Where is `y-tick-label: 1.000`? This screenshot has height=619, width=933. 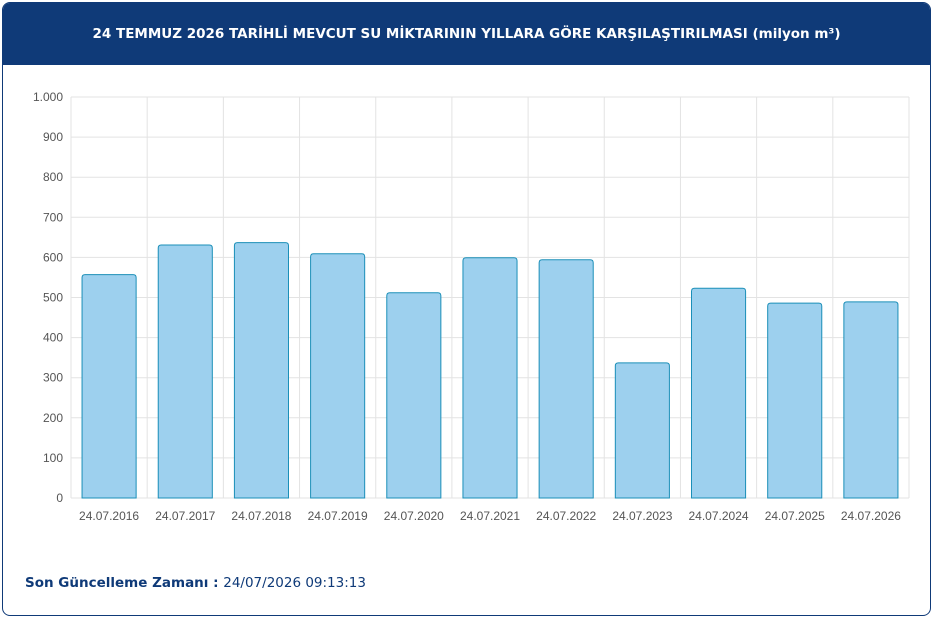
y-tick-label: 1.000 is located at coordinates (48, 97).